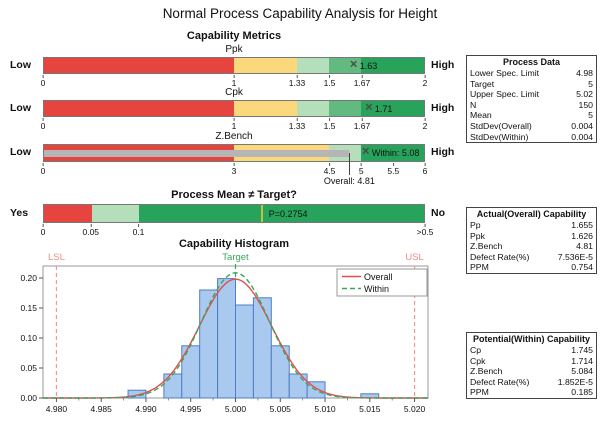 This screenshot has height=425, width=600. What do you see at coordinates (265, 108) in the screenshot?
I see `gauge-zone-yellow` at bounding box center [265, 108].